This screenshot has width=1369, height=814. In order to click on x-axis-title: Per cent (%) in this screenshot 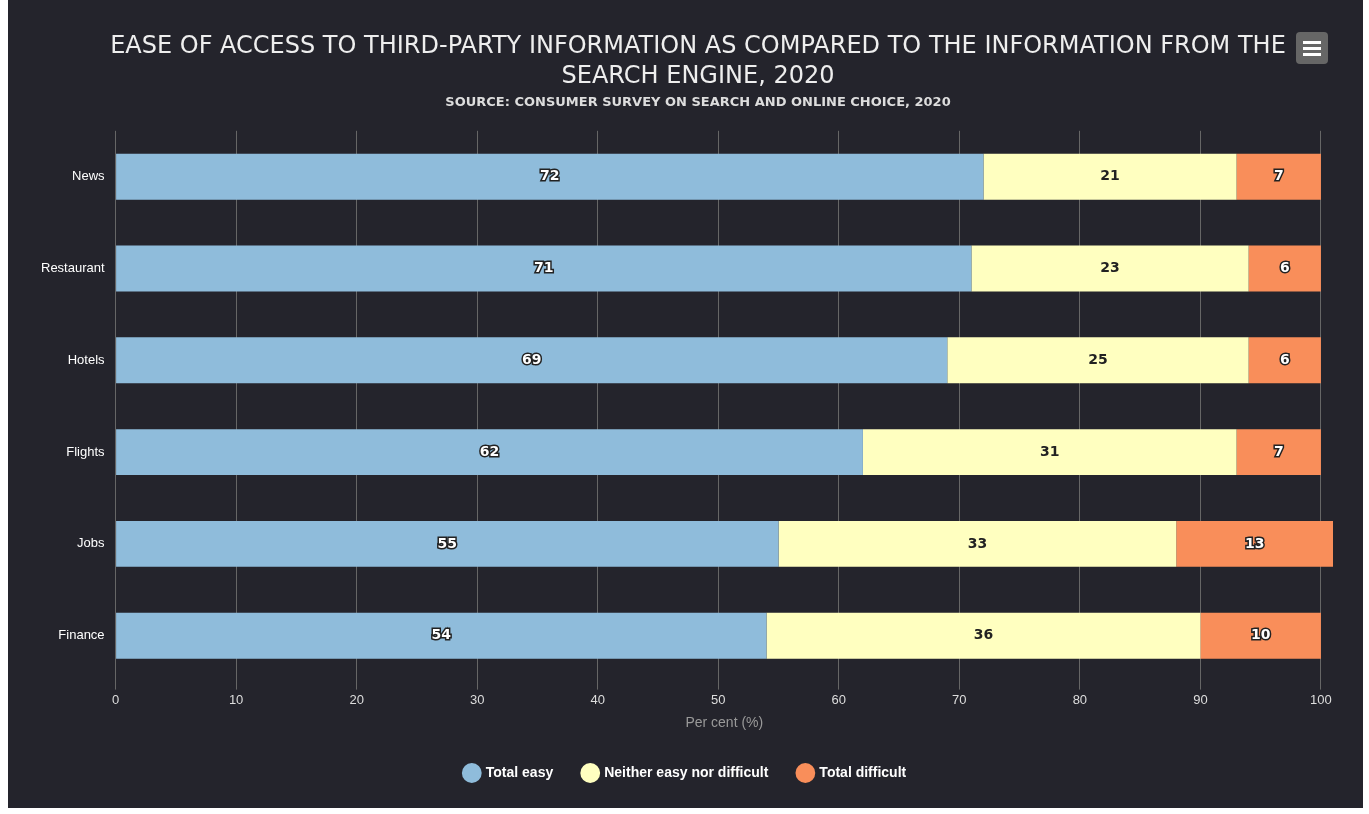, I will do `click(724, 722)`.